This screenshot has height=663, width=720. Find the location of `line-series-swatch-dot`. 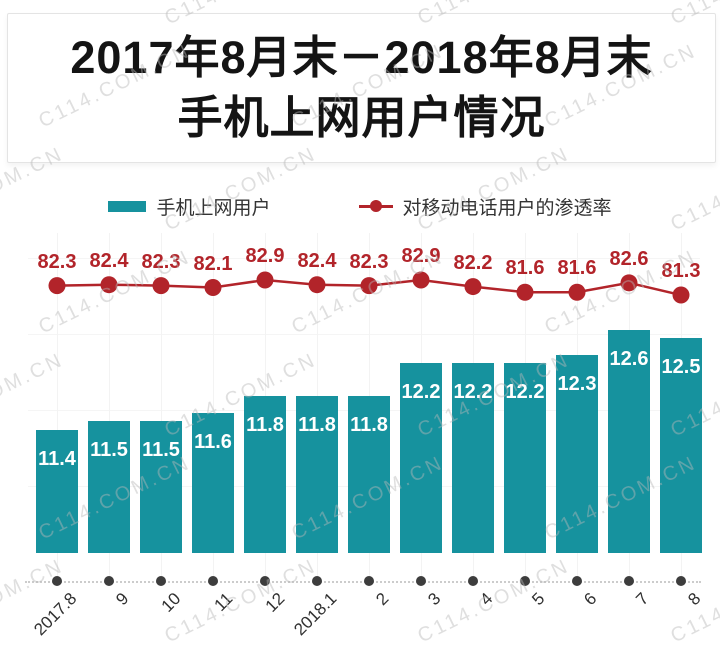

line-series-swatch-dot is located at coordinates (375, 206).